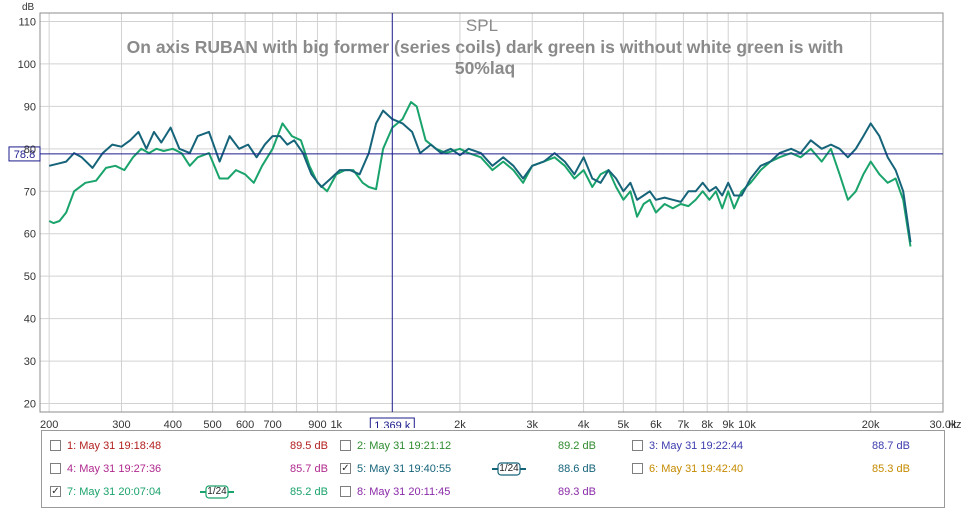 The height and width of the screenshot is (508, 963). I want to click on x-tick-label: 6k, so click(656, 423).